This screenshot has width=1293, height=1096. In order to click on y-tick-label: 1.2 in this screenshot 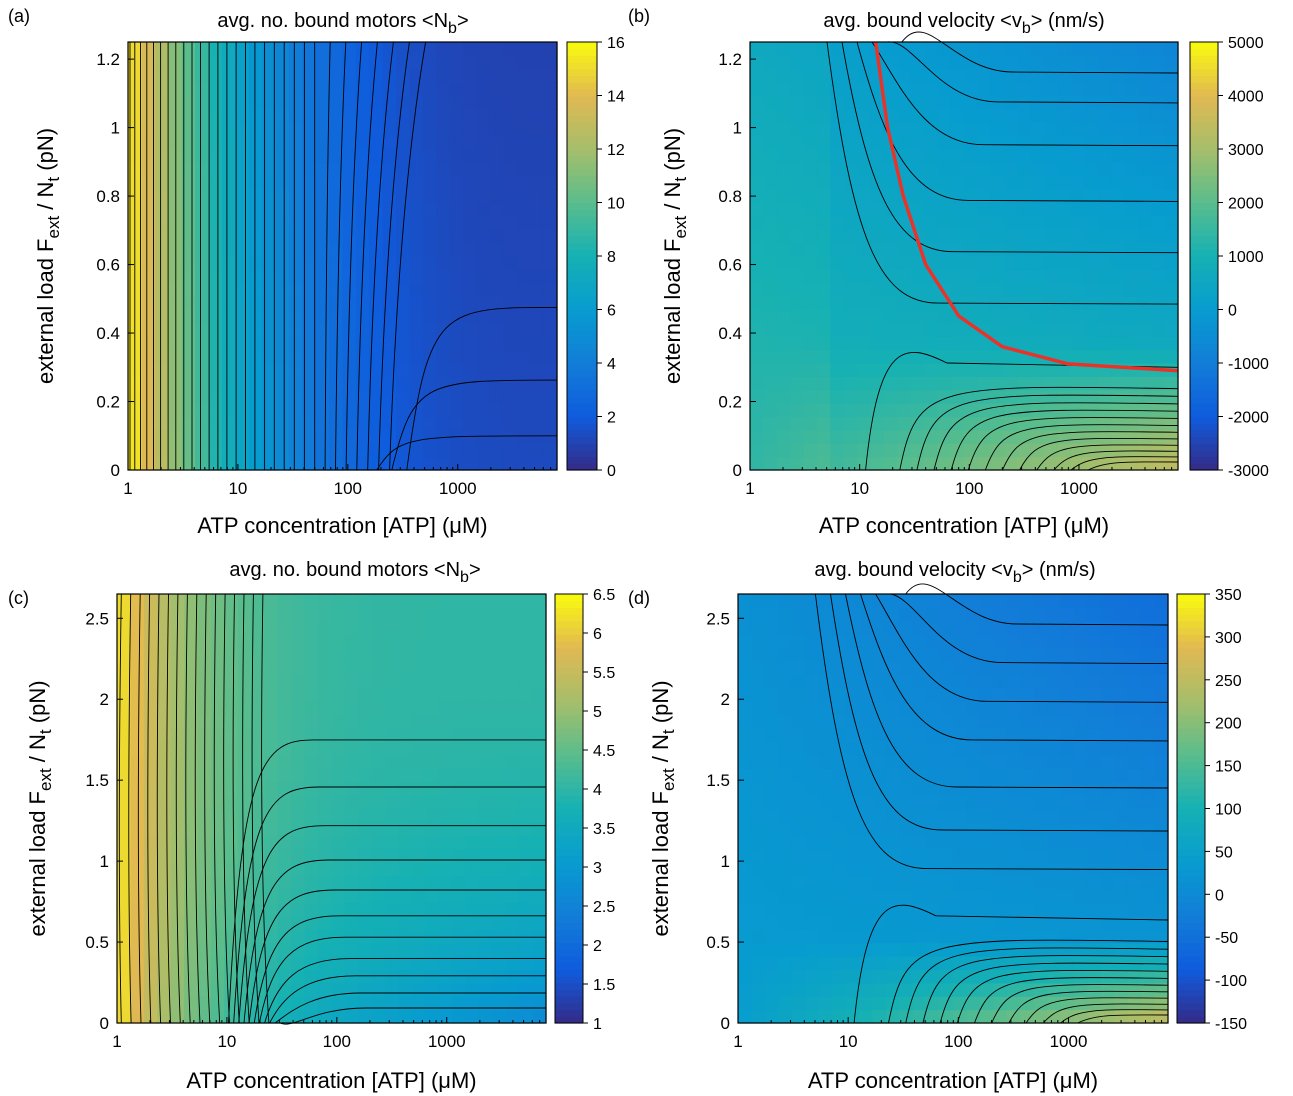, I will do `click(108, 59)`.